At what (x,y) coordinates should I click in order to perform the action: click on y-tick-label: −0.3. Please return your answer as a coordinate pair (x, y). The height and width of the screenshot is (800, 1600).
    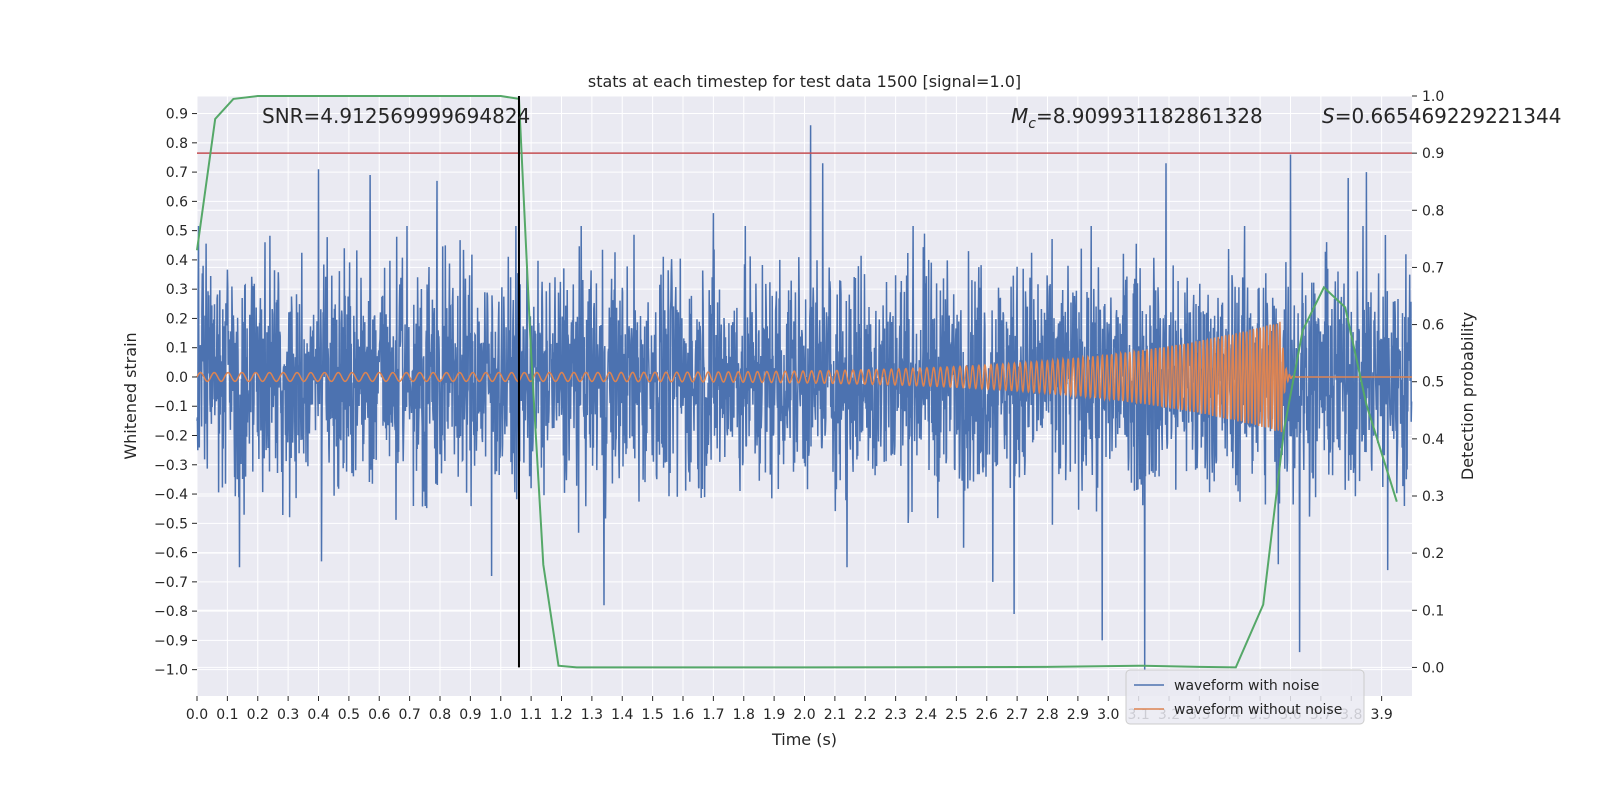
    Looking at the image, I should click on (171, 466).